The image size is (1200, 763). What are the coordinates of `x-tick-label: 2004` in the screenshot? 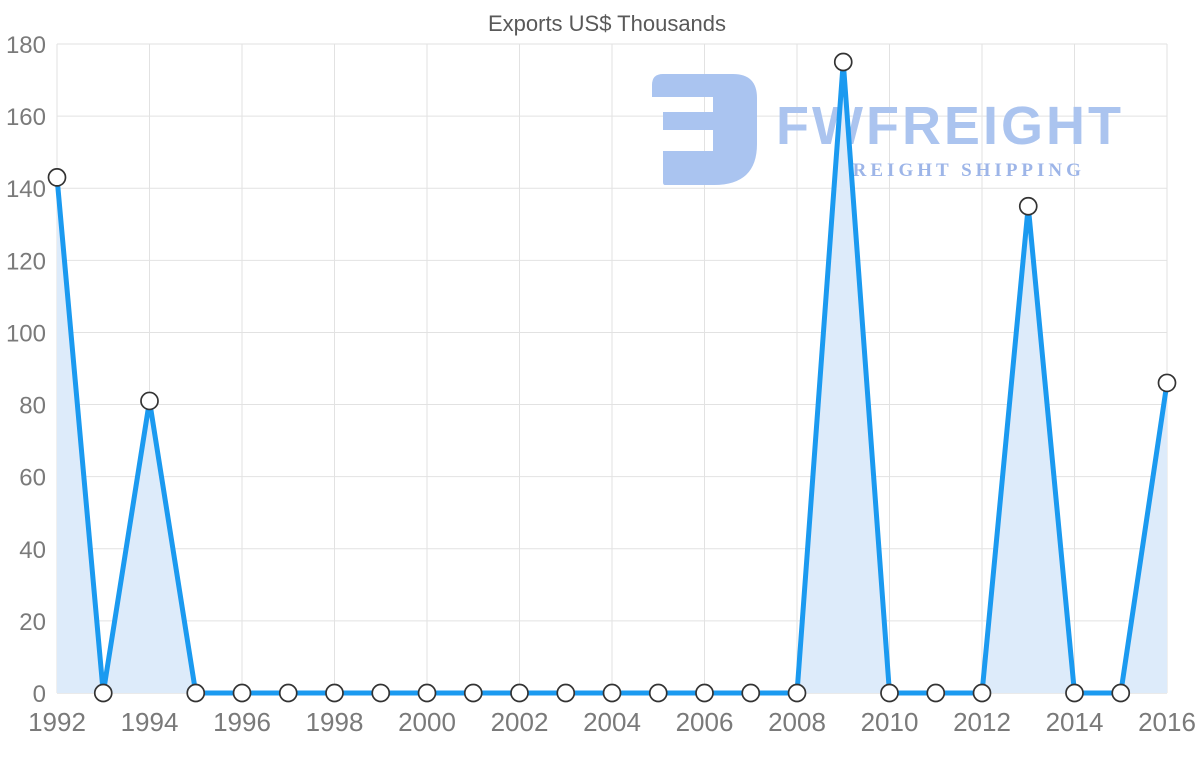 It's located at (612, 722).